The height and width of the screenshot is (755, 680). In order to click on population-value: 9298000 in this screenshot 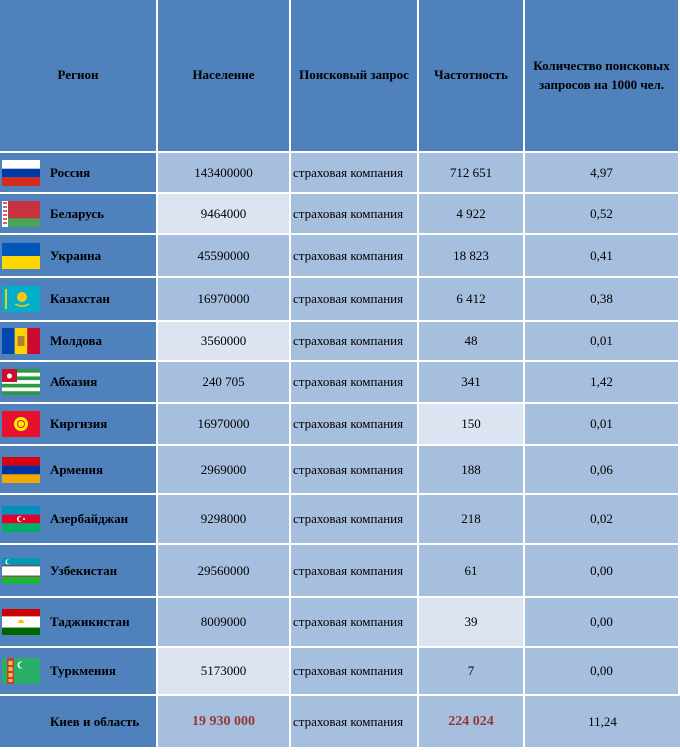, I will do `click(223, 518)`.